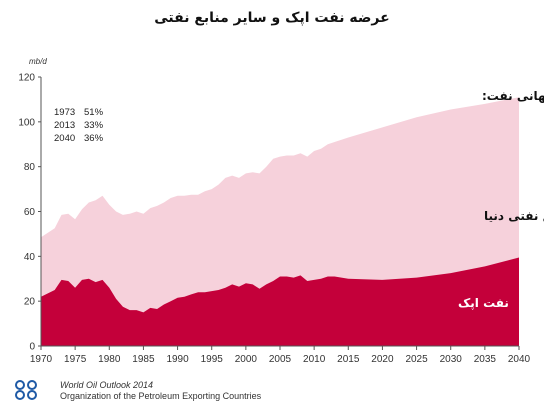 This screenshot has height=414, width=544. What do you see at coordinates (483, 303) in the screenshot?
I see `series-label-opec: نفت اپک` at bounding box center [483, 303].